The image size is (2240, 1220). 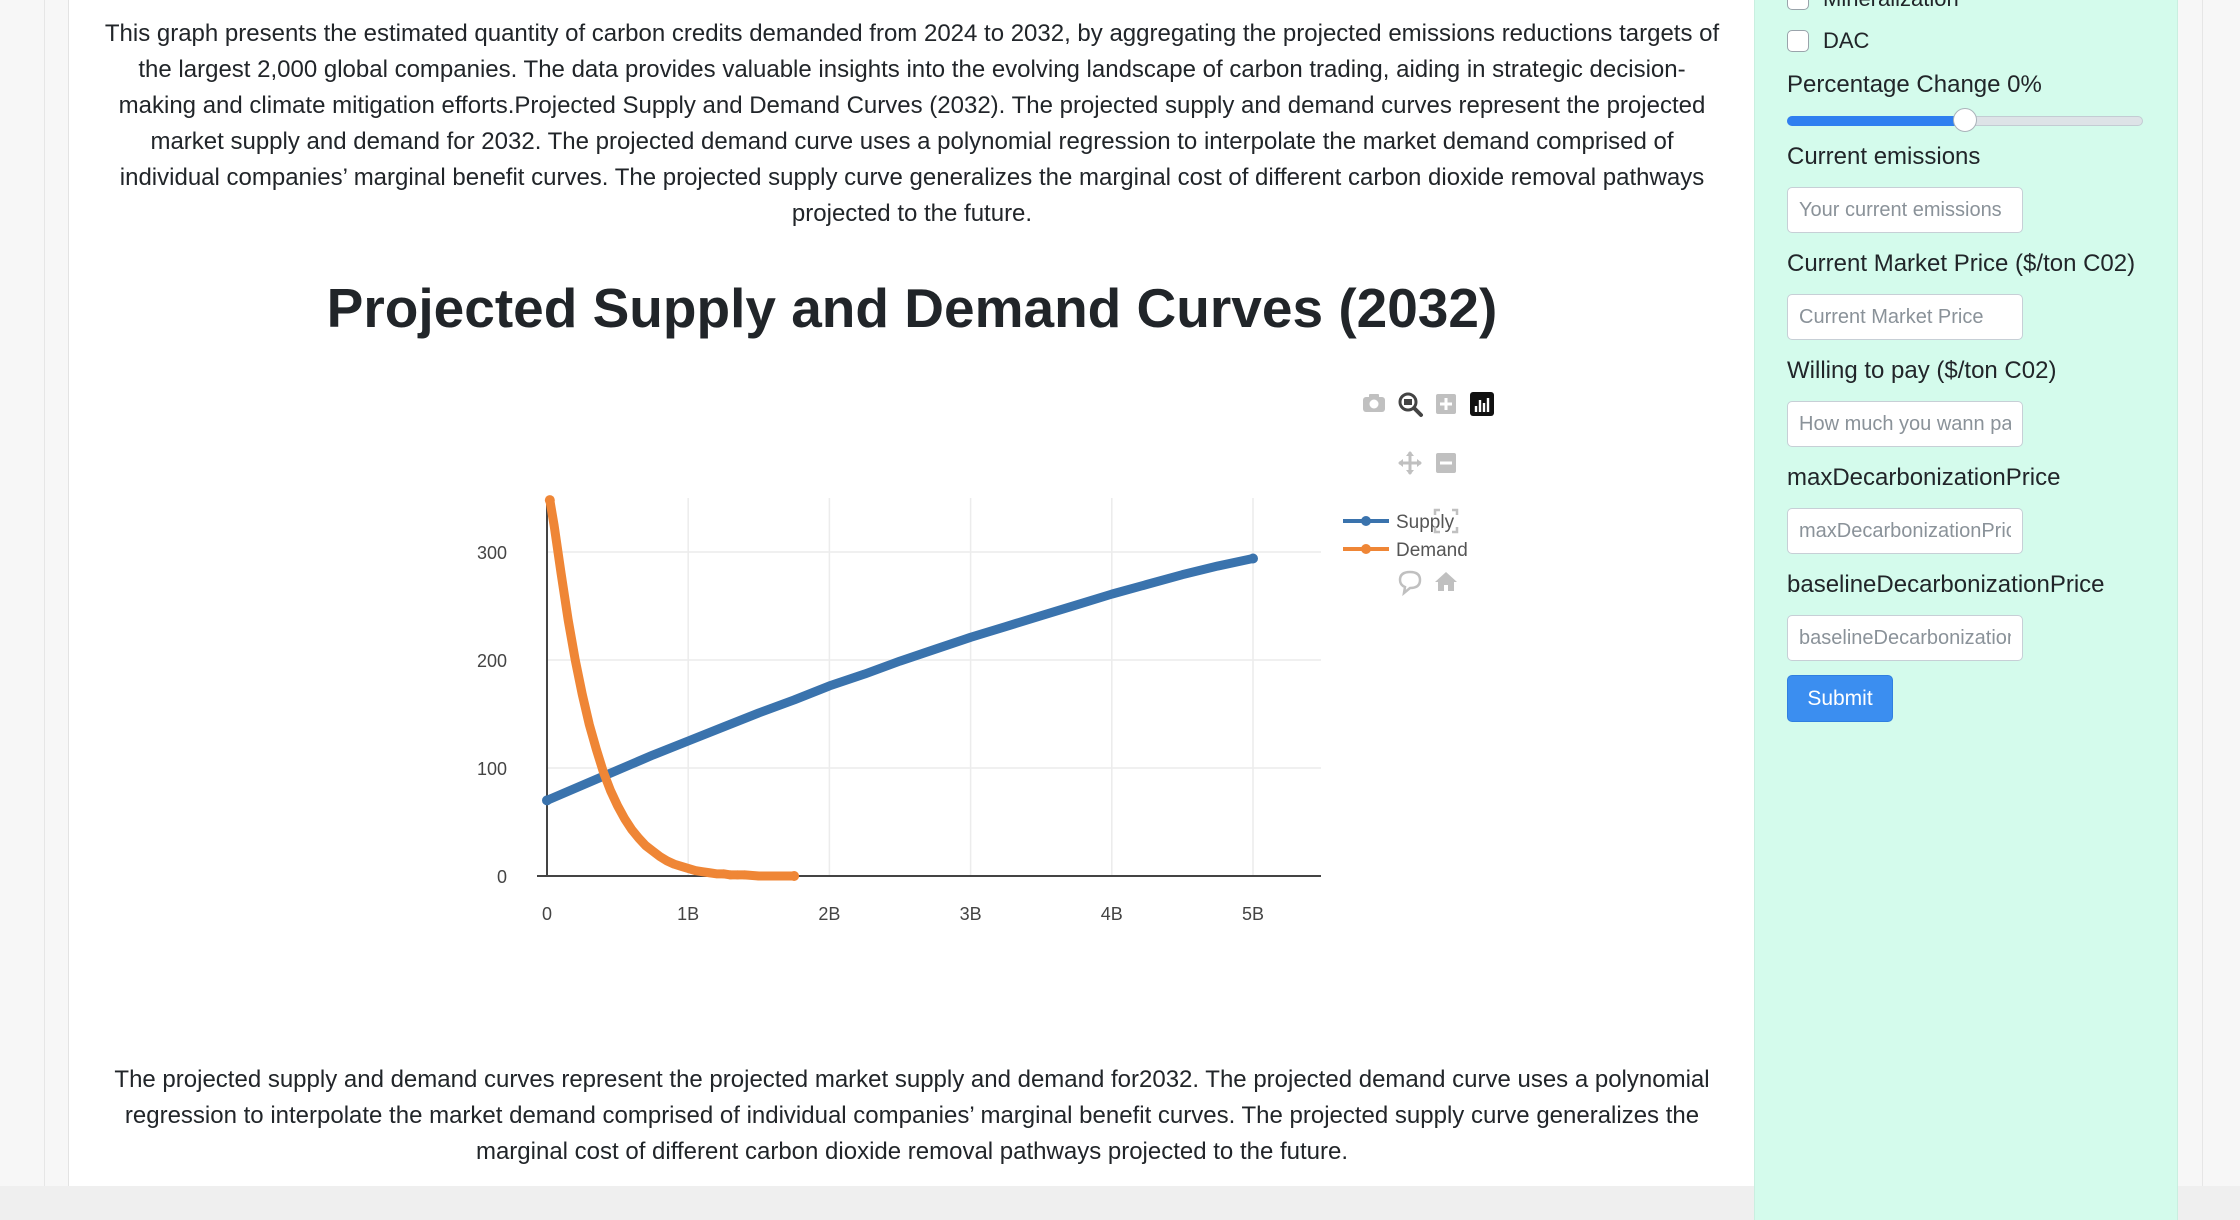 I want to click on camera-icon, so click(x=1374, y=404).